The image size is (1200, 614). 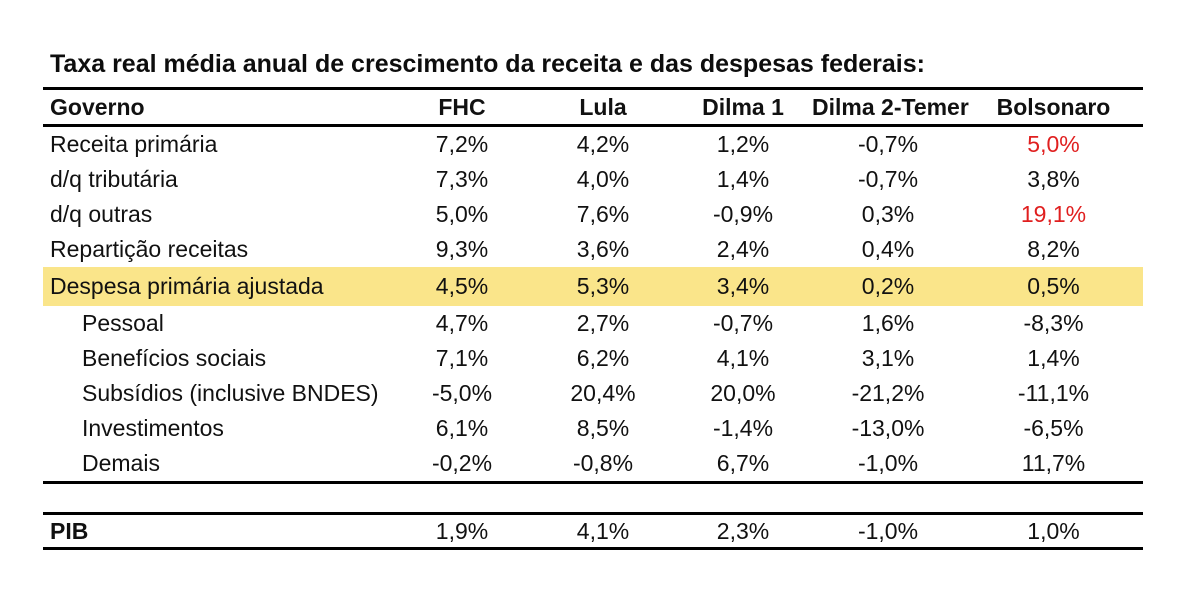 I want to click on cell-value: 0,2%, so click(x=888, y=286).